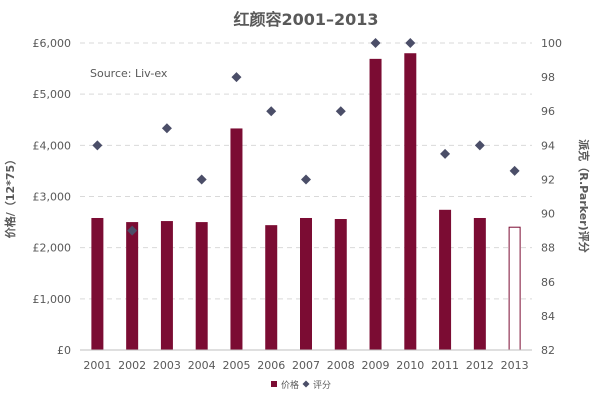 The height and width of the screenshot is (409, 593). Describe the element at coordinates (584, 195) in the screenshot. I see `y-axis-label-right: 派克（R.Parker)评分` at that location.